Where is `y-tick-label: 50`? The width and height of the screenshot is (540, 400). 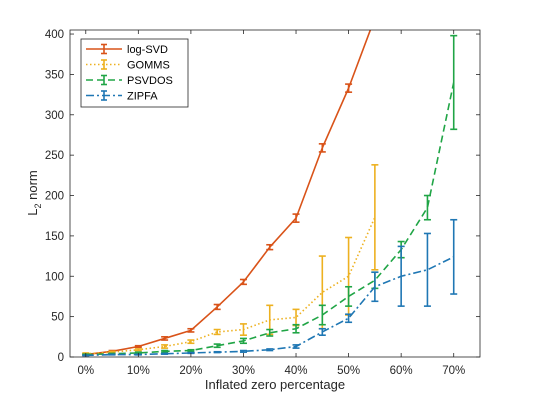
y-tick-label: 50 is located at coordinates (57, 318).